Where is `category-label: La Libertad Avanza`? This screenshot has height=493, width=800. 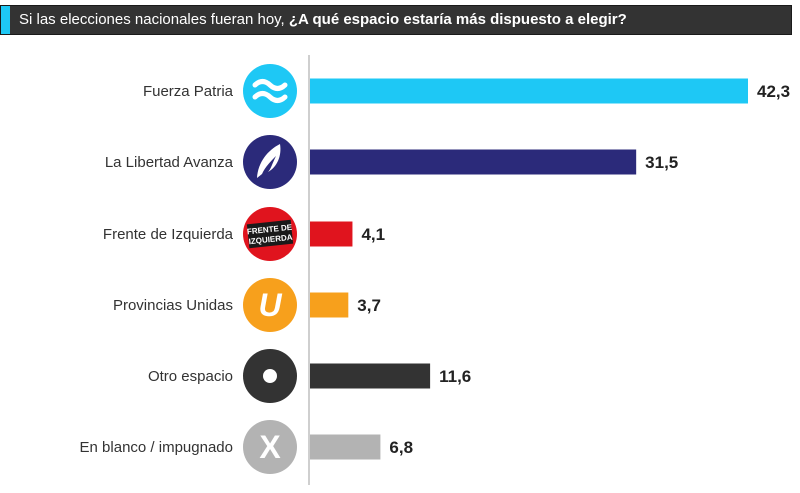
category-label: La Libertad Avanza is located at coordinates (169, 162).